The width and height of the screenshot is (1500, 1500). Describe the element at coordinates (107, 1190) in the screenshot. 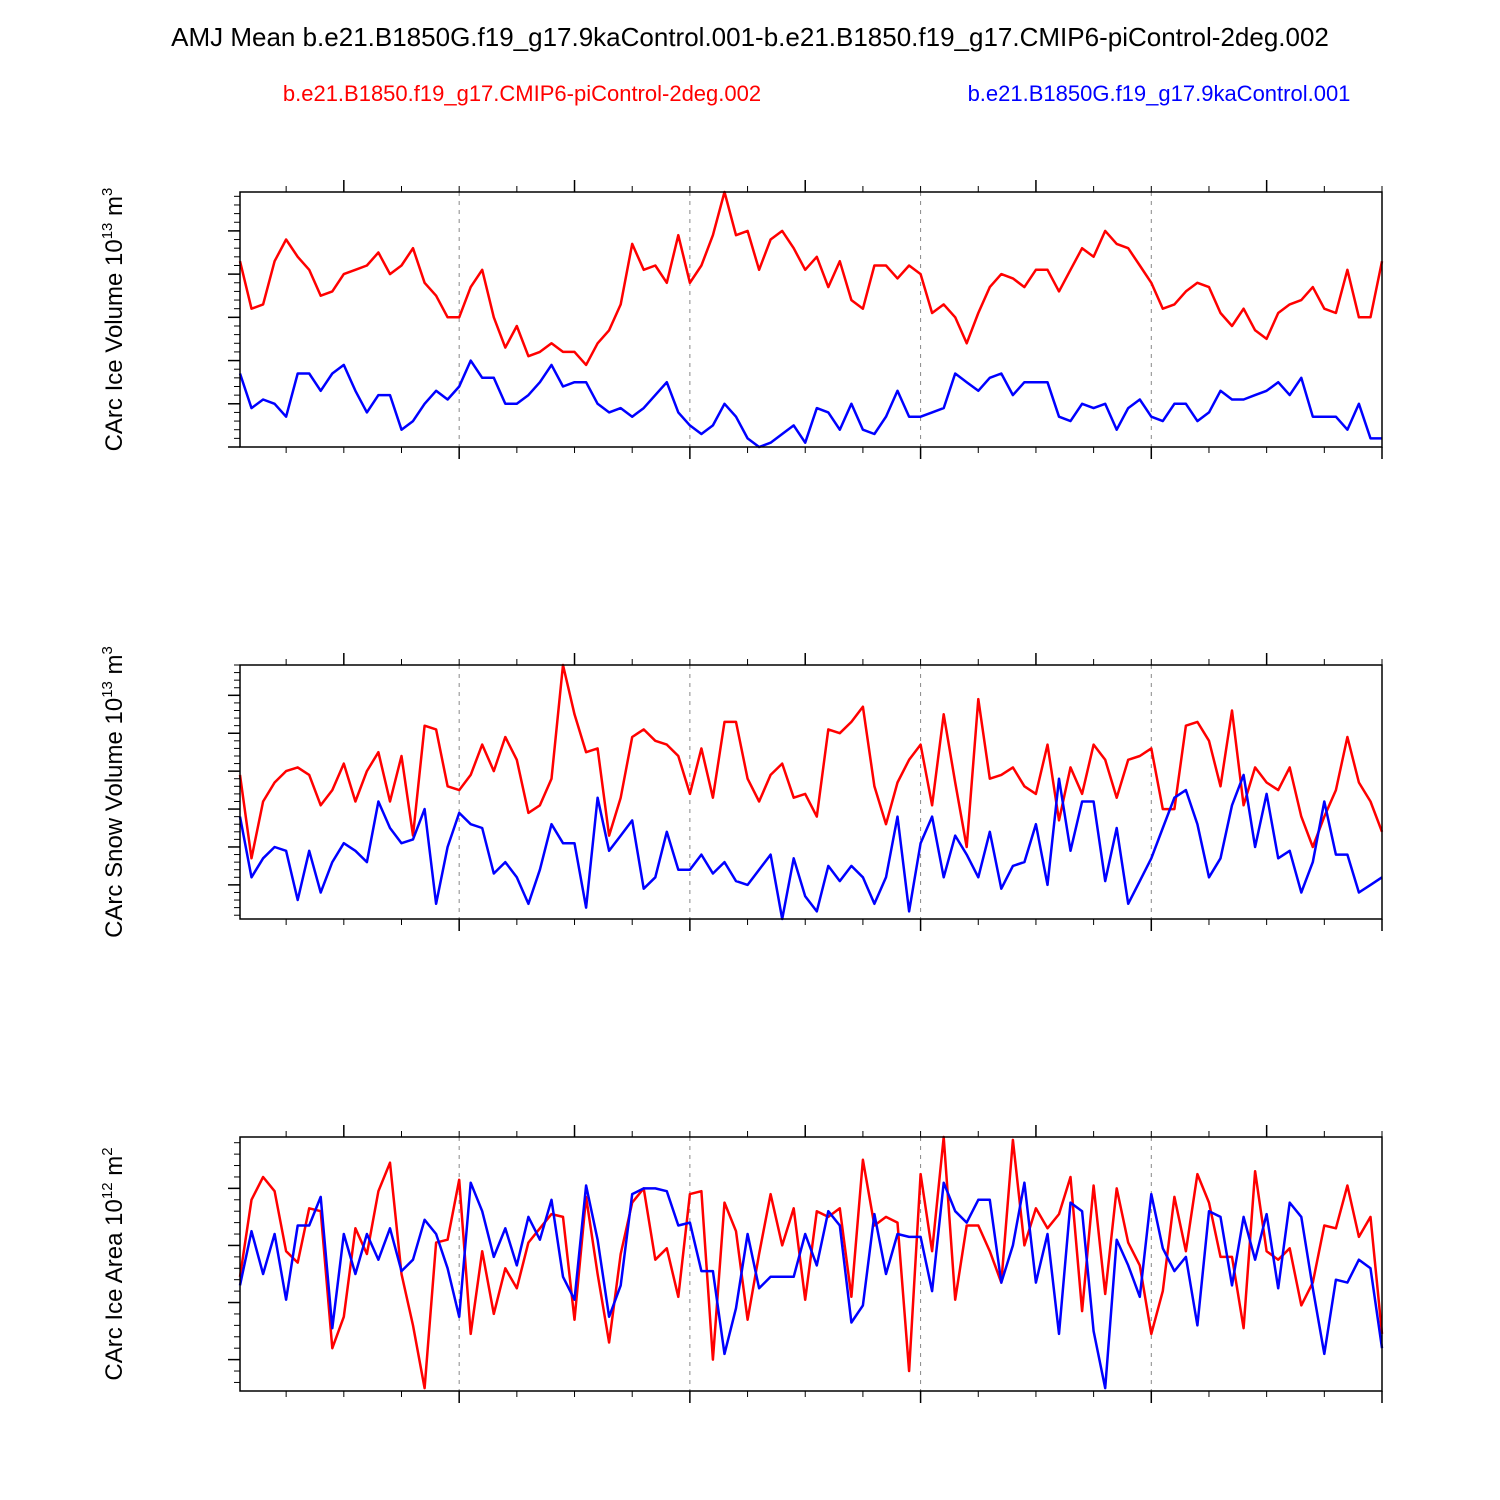

I see `y-axis-title-superscript: 12` at that location.